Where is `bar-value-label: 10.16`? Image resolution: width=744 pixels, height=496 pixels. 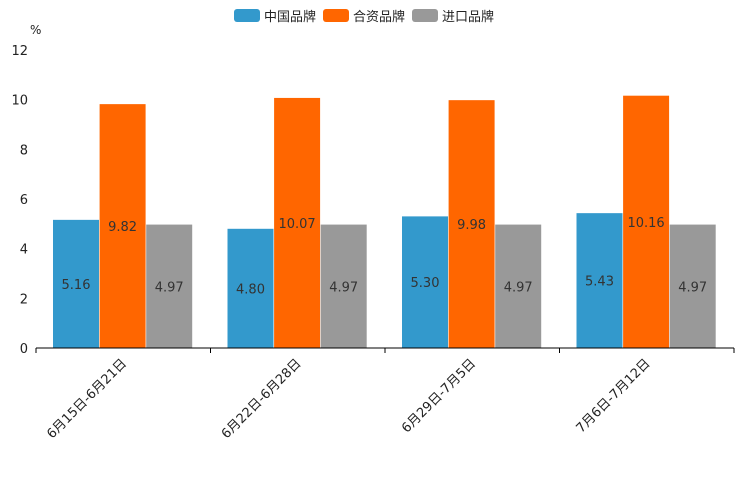
bar-value-label: 10.16 is located at coordinates (645, 223).